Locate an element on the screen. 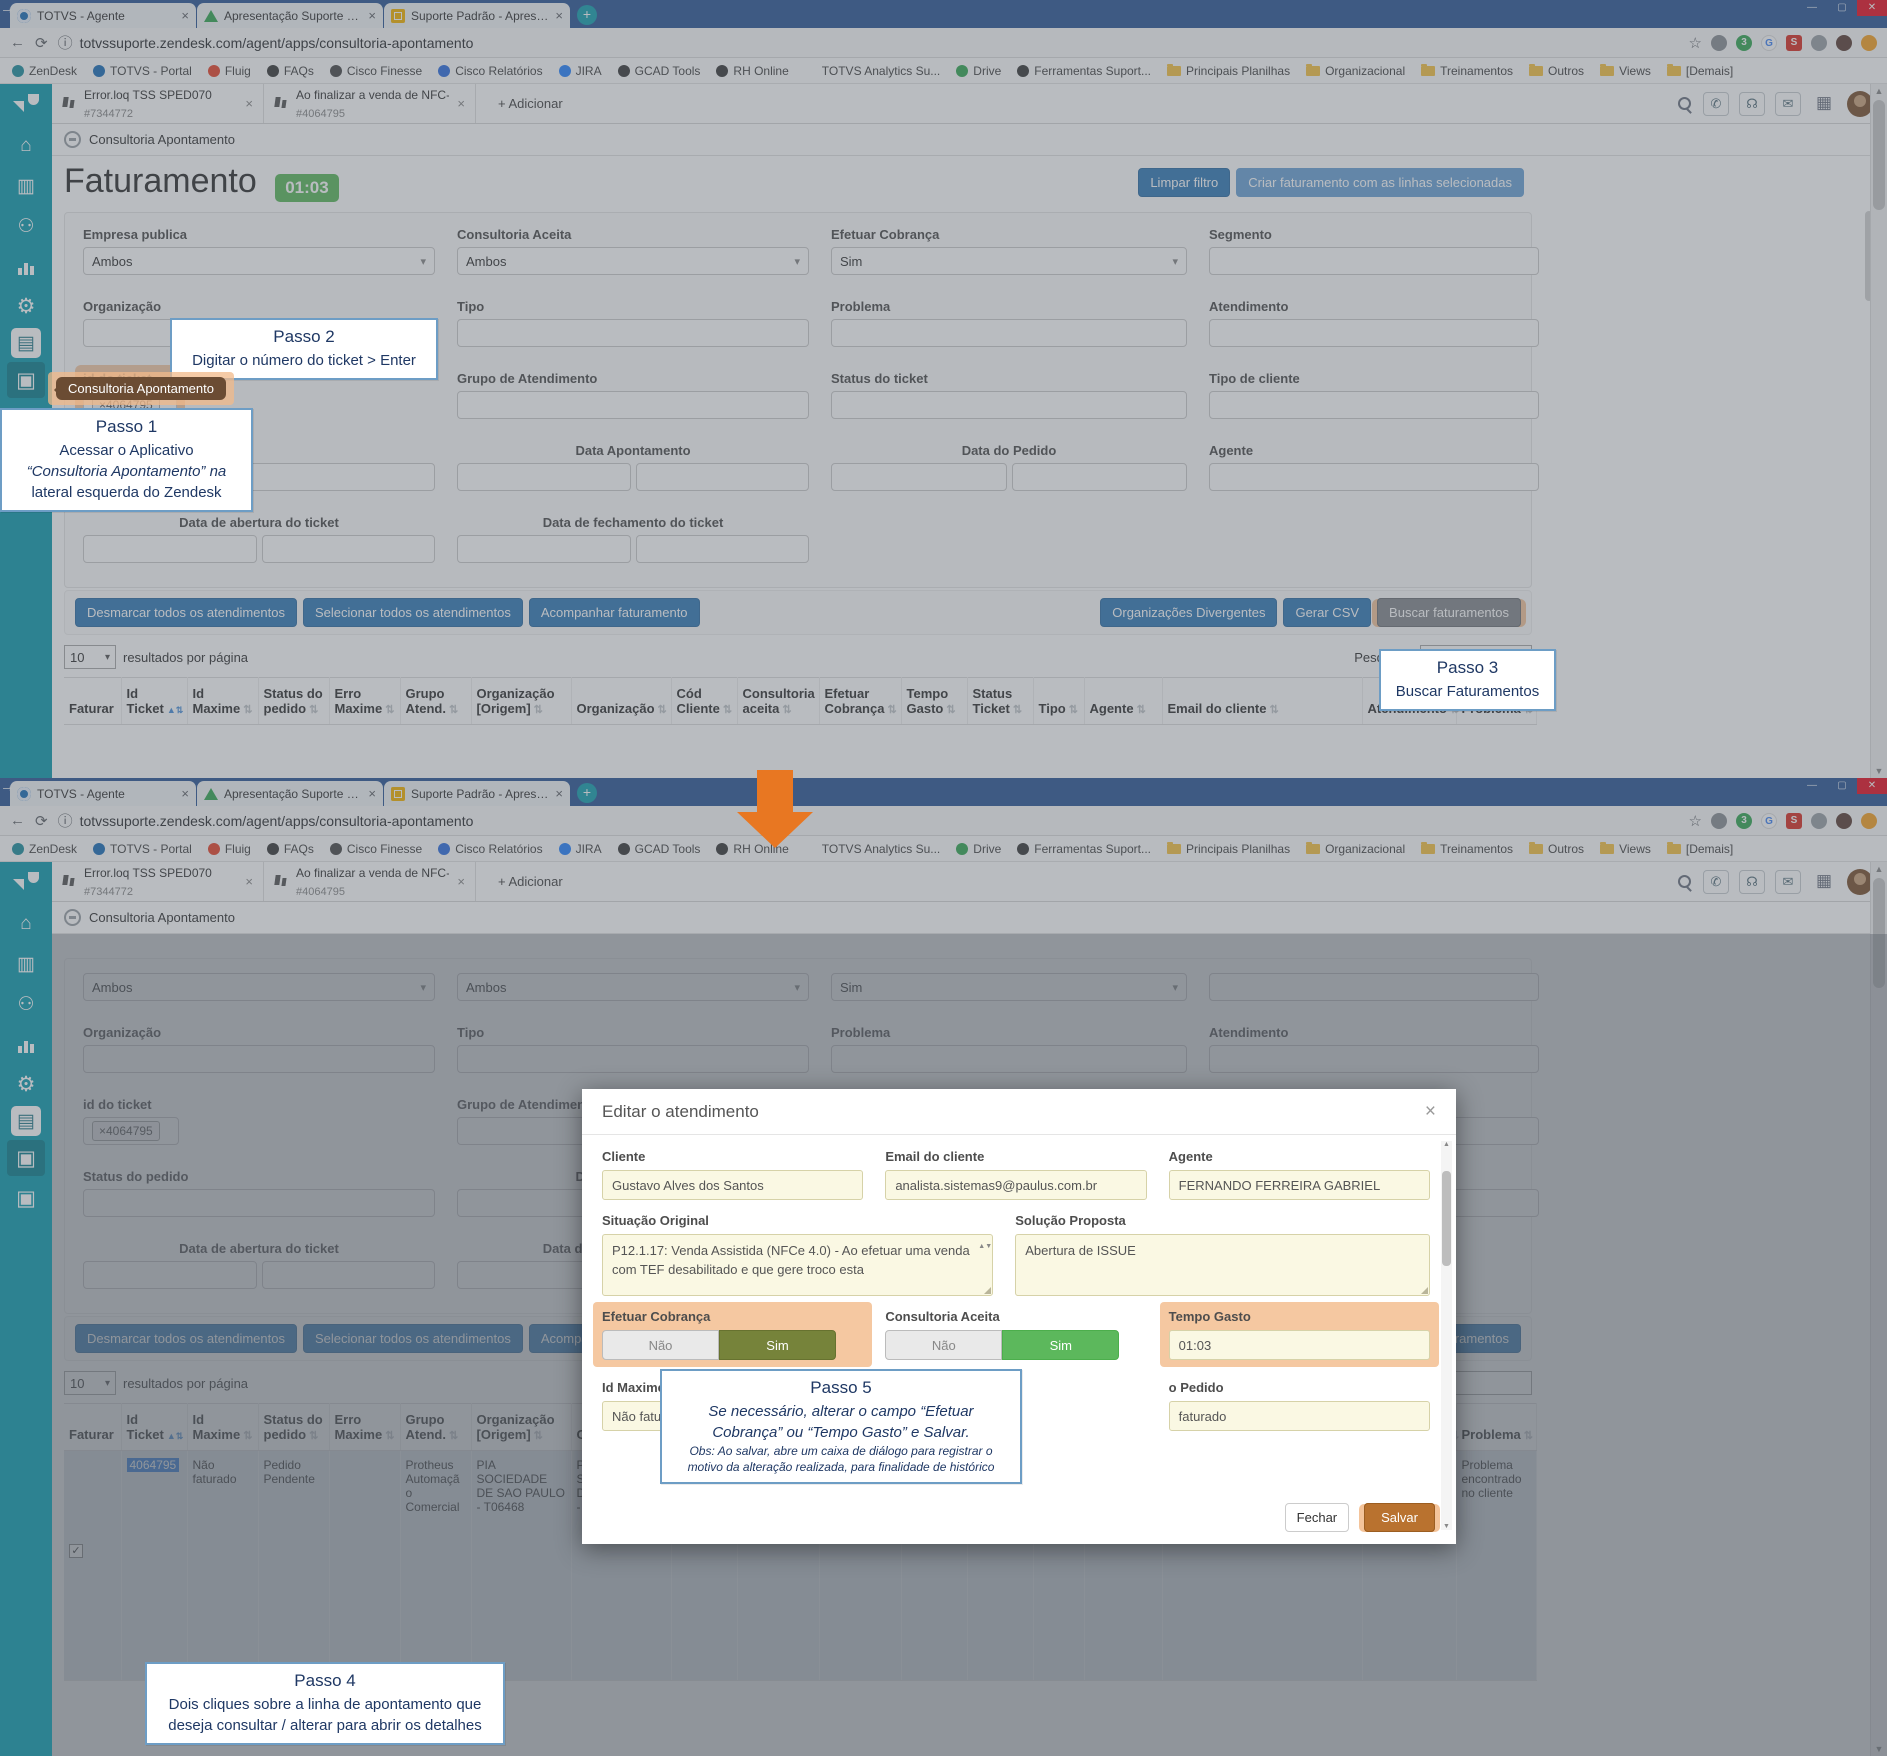 This screenshot has height=1756, width=1887. empresa-publica-select: Ambos is located at coordinates (259, 987).